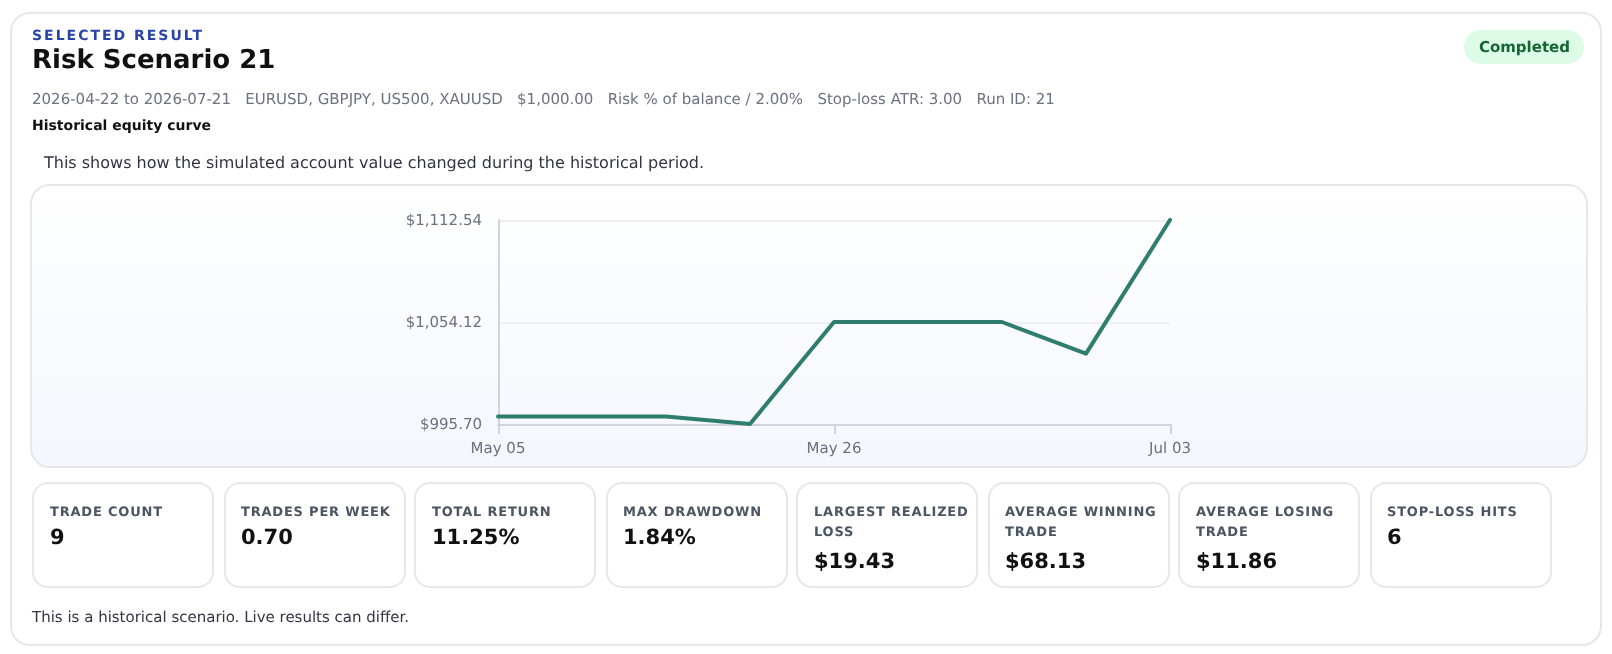 The image size is (1612, 654). Describe the element at coordinates (374, 163) in the screenshot. I see `text: This shows how the simulated account value changed during the historical period.` at that location.